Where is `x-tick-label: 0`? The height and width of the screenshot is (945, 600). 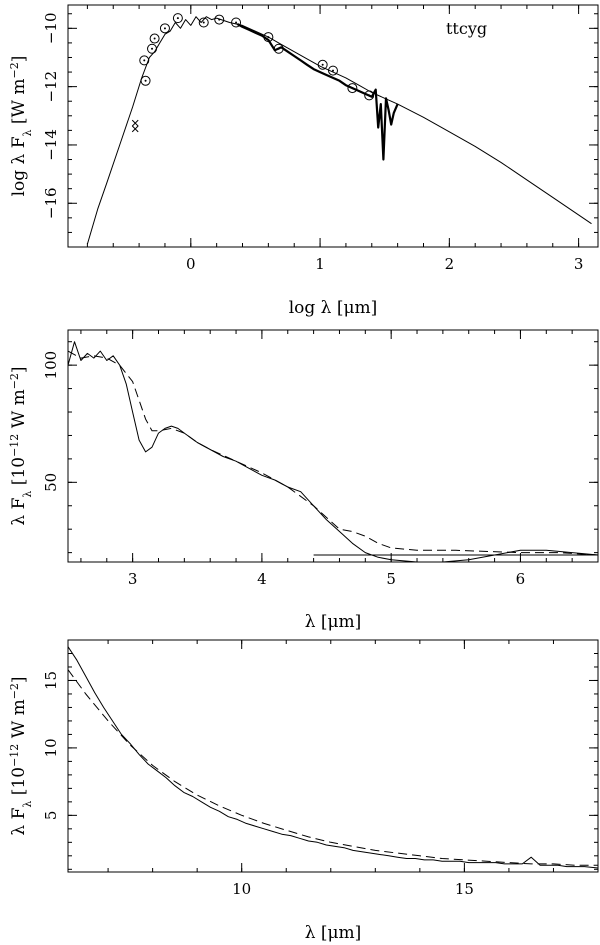
x-tick-label: 0 is located at coordinates (191, 264).